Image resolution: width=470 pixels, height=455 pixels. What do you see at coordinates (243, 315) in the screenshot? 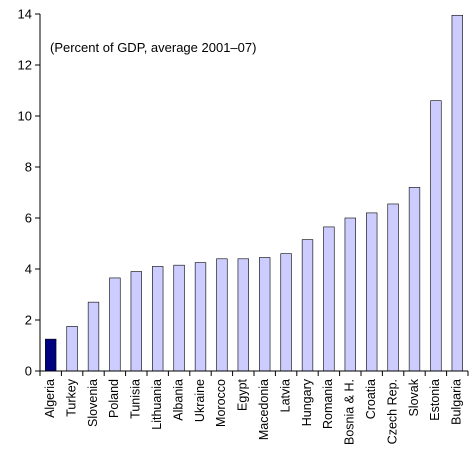
I see `bar-egypt` at bounding box center [243, 315].